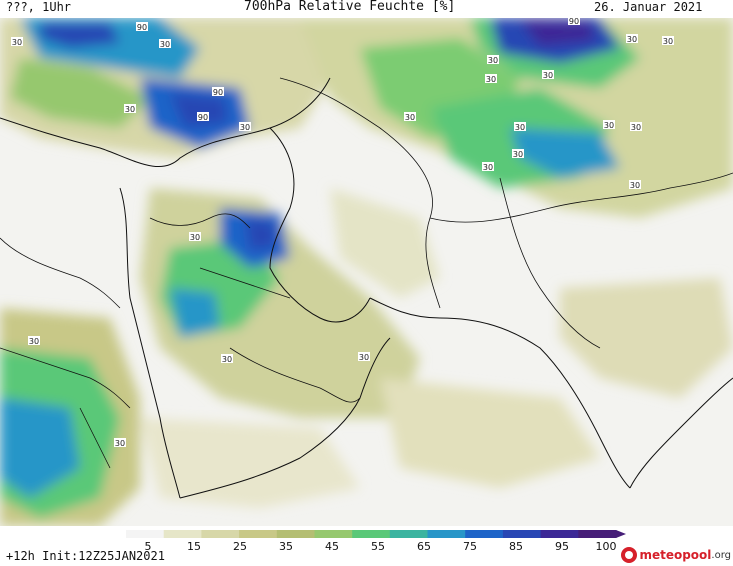 Image resolution: width=733 pixels, height=566 pixels. Describe the element at coordinates (85, 556) in the screenshot. I see `run-info: +12h Init:12Z25JAN2021` at that location.